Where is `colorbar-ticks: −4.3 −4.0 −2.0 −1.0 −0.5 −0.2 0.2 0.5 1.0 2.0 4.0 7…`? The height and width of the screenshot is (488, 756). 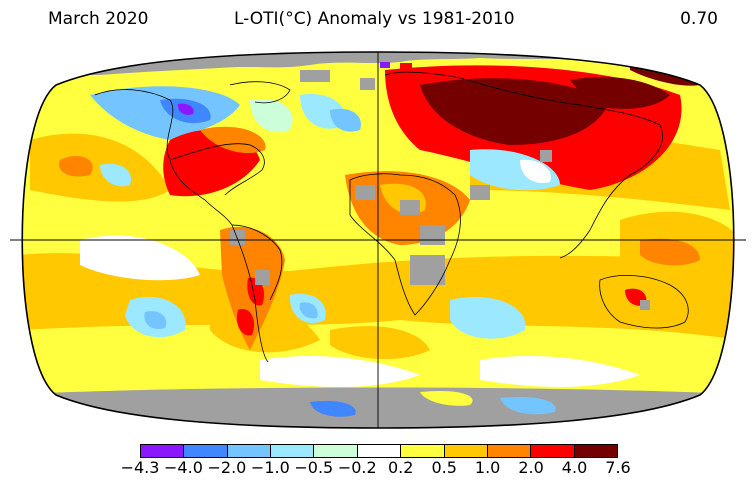 colorbar-ticks: −4.3 −4.0 −2.0 −1.0 −0.5 −0.2 0.2 0.5 1.0 2.0 4.0 7… is located at coordinates (376, 470).